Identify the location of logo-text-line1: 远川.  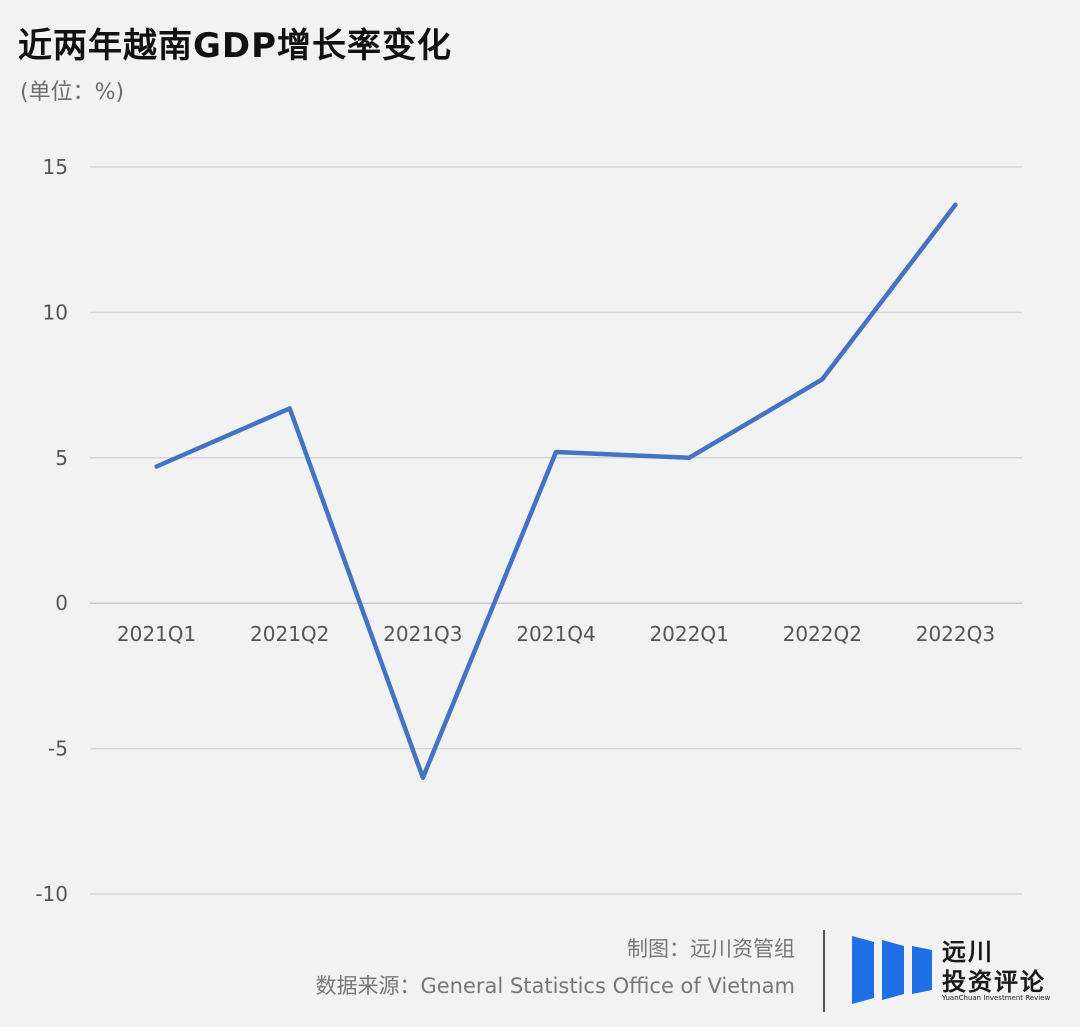
(968, 952).